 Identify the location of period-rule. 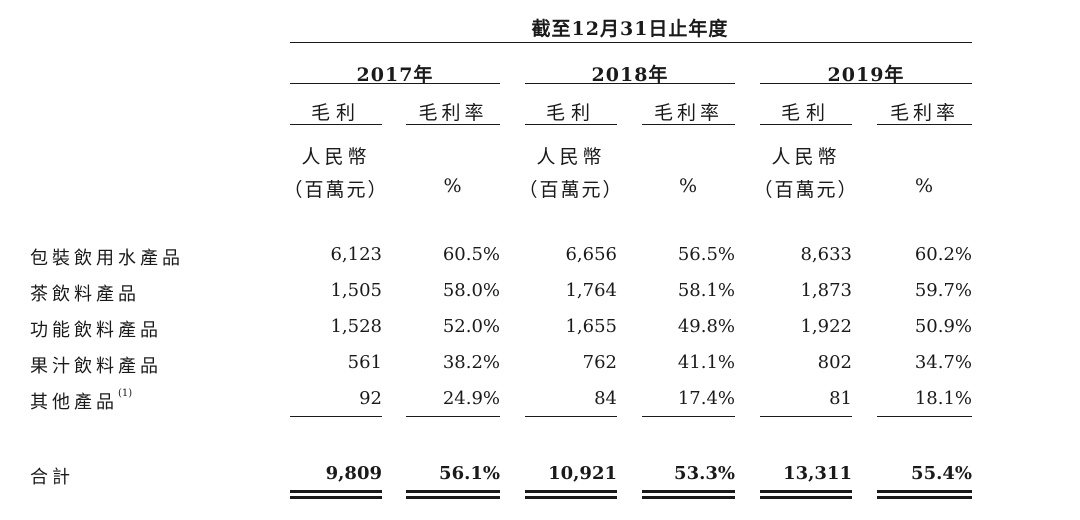
(631, 42).